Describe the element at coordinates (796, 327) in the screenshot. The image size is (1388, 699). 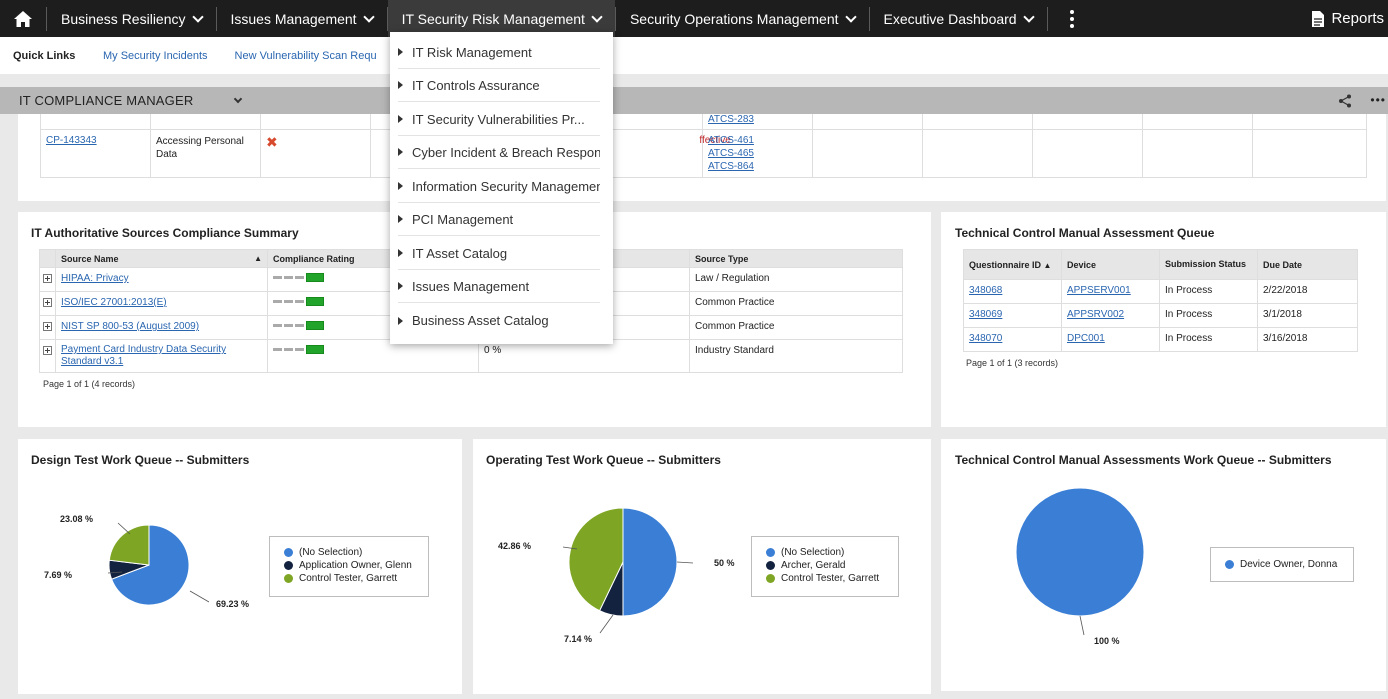
I see `source-type: Common Practice` at that location.